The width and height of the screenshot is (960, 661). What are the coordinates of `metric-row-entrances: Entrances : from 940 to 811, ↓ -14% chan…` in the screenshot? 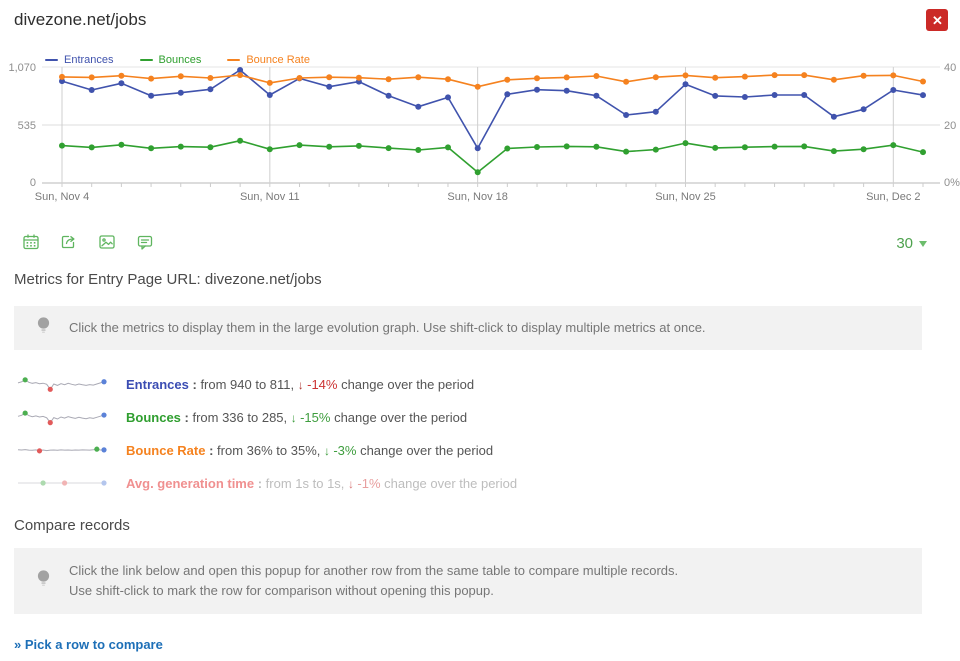 It's located at (479, 384).